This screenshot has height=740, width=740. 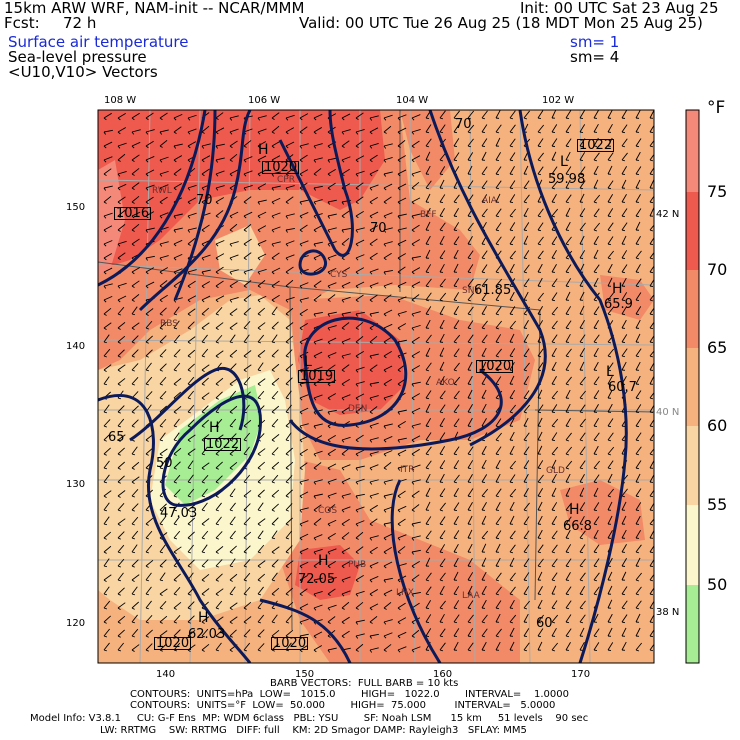 I want to click on pressure-1016-label: 1016, so click(x=133, y=213).